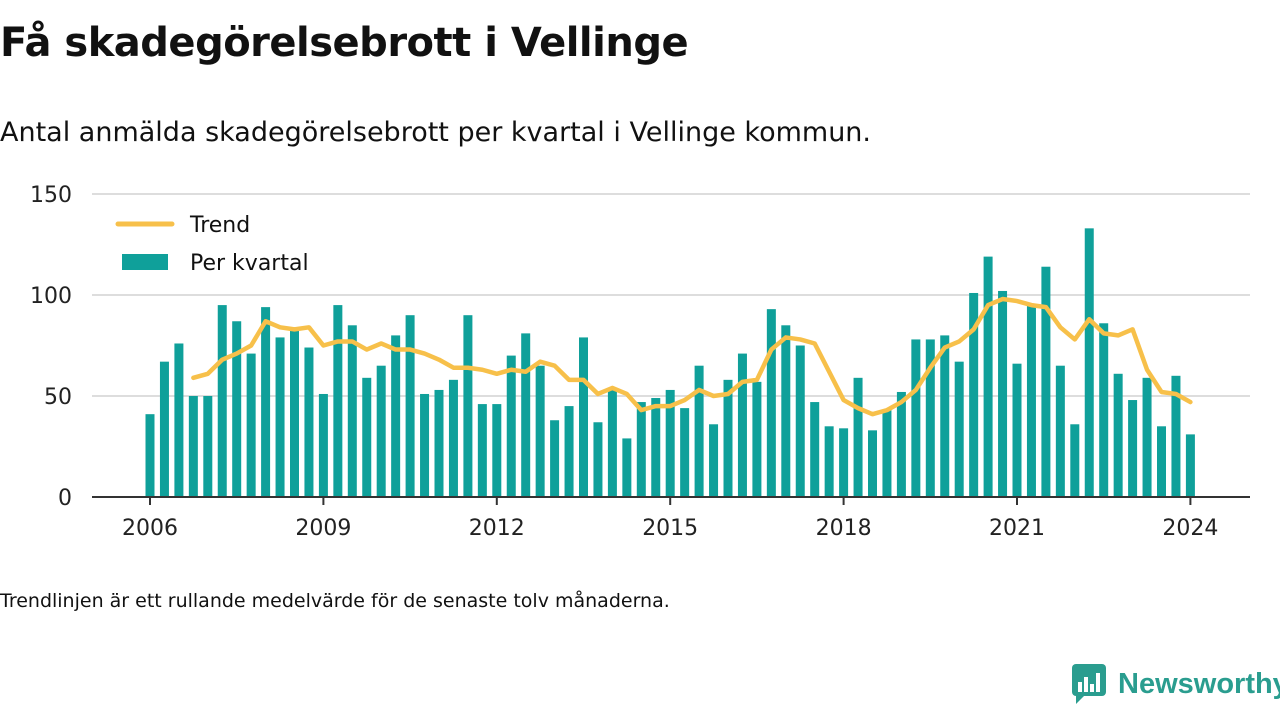  Describe the element at coordinates (65, 498) in the screenshot. I see `y-tick-label: 0` at that location.